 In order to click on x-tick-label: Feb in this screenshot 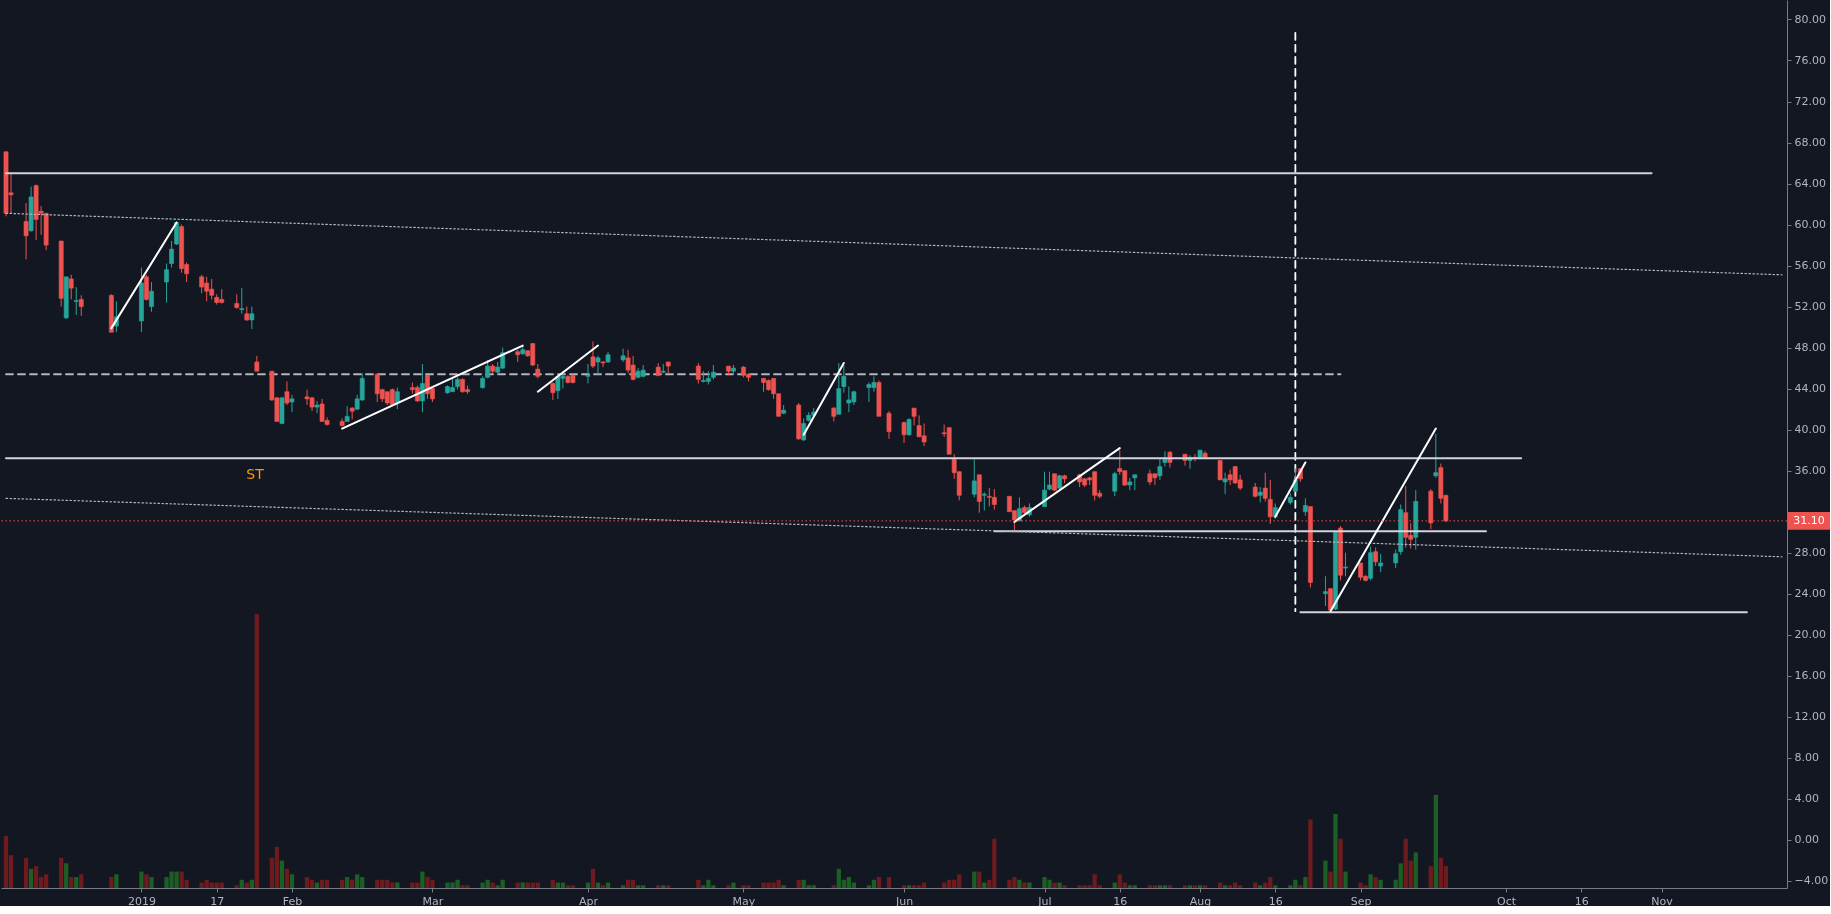, I will do `click(292, 901)`.